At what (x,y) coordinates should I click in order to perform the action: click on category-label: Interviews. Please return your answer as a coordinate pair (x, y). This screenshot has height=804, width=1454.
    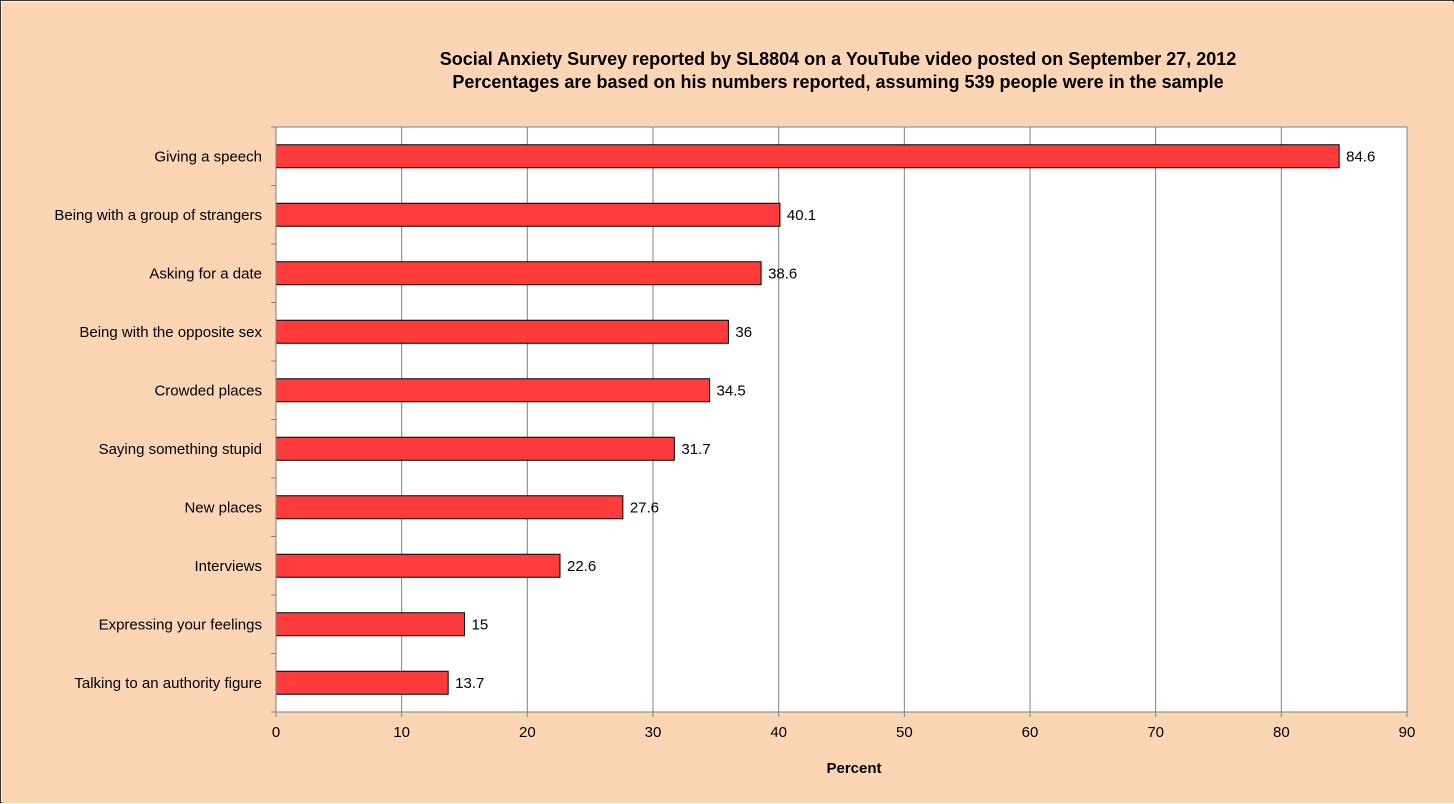
    Looking at the image, I should click on (228, 566).